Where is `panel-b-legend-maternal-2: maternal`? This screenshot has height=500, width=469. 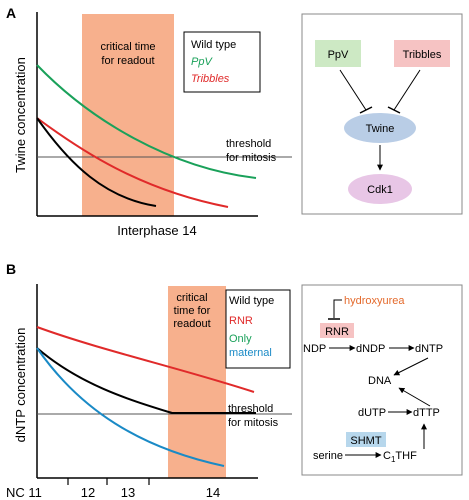 panel-b-legend-maternal-2: maternal is located at coordinates (250, 353).